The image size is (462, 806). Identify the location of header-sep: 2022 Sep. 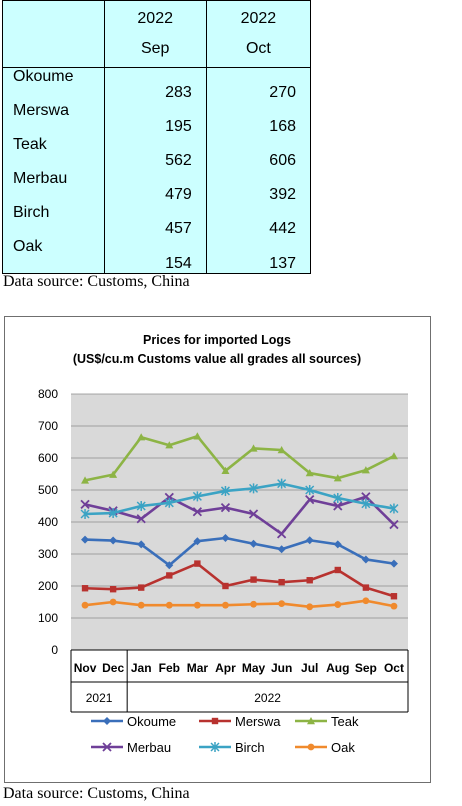
(155, 34).